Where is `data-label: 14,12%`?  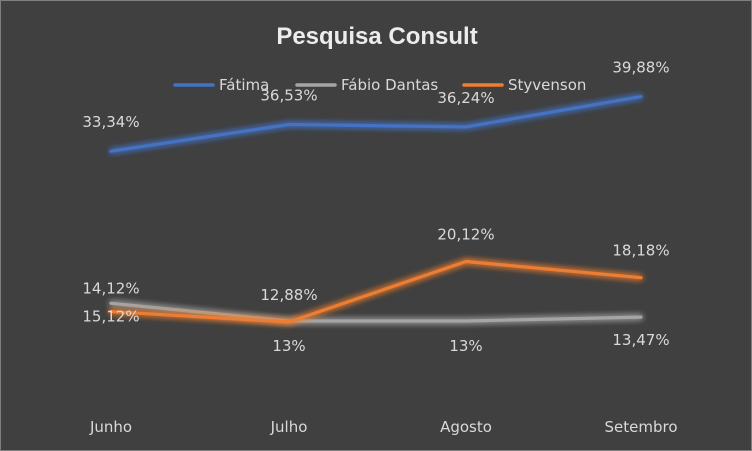 data-label: 14,12% is located at coordinates (110, 289).